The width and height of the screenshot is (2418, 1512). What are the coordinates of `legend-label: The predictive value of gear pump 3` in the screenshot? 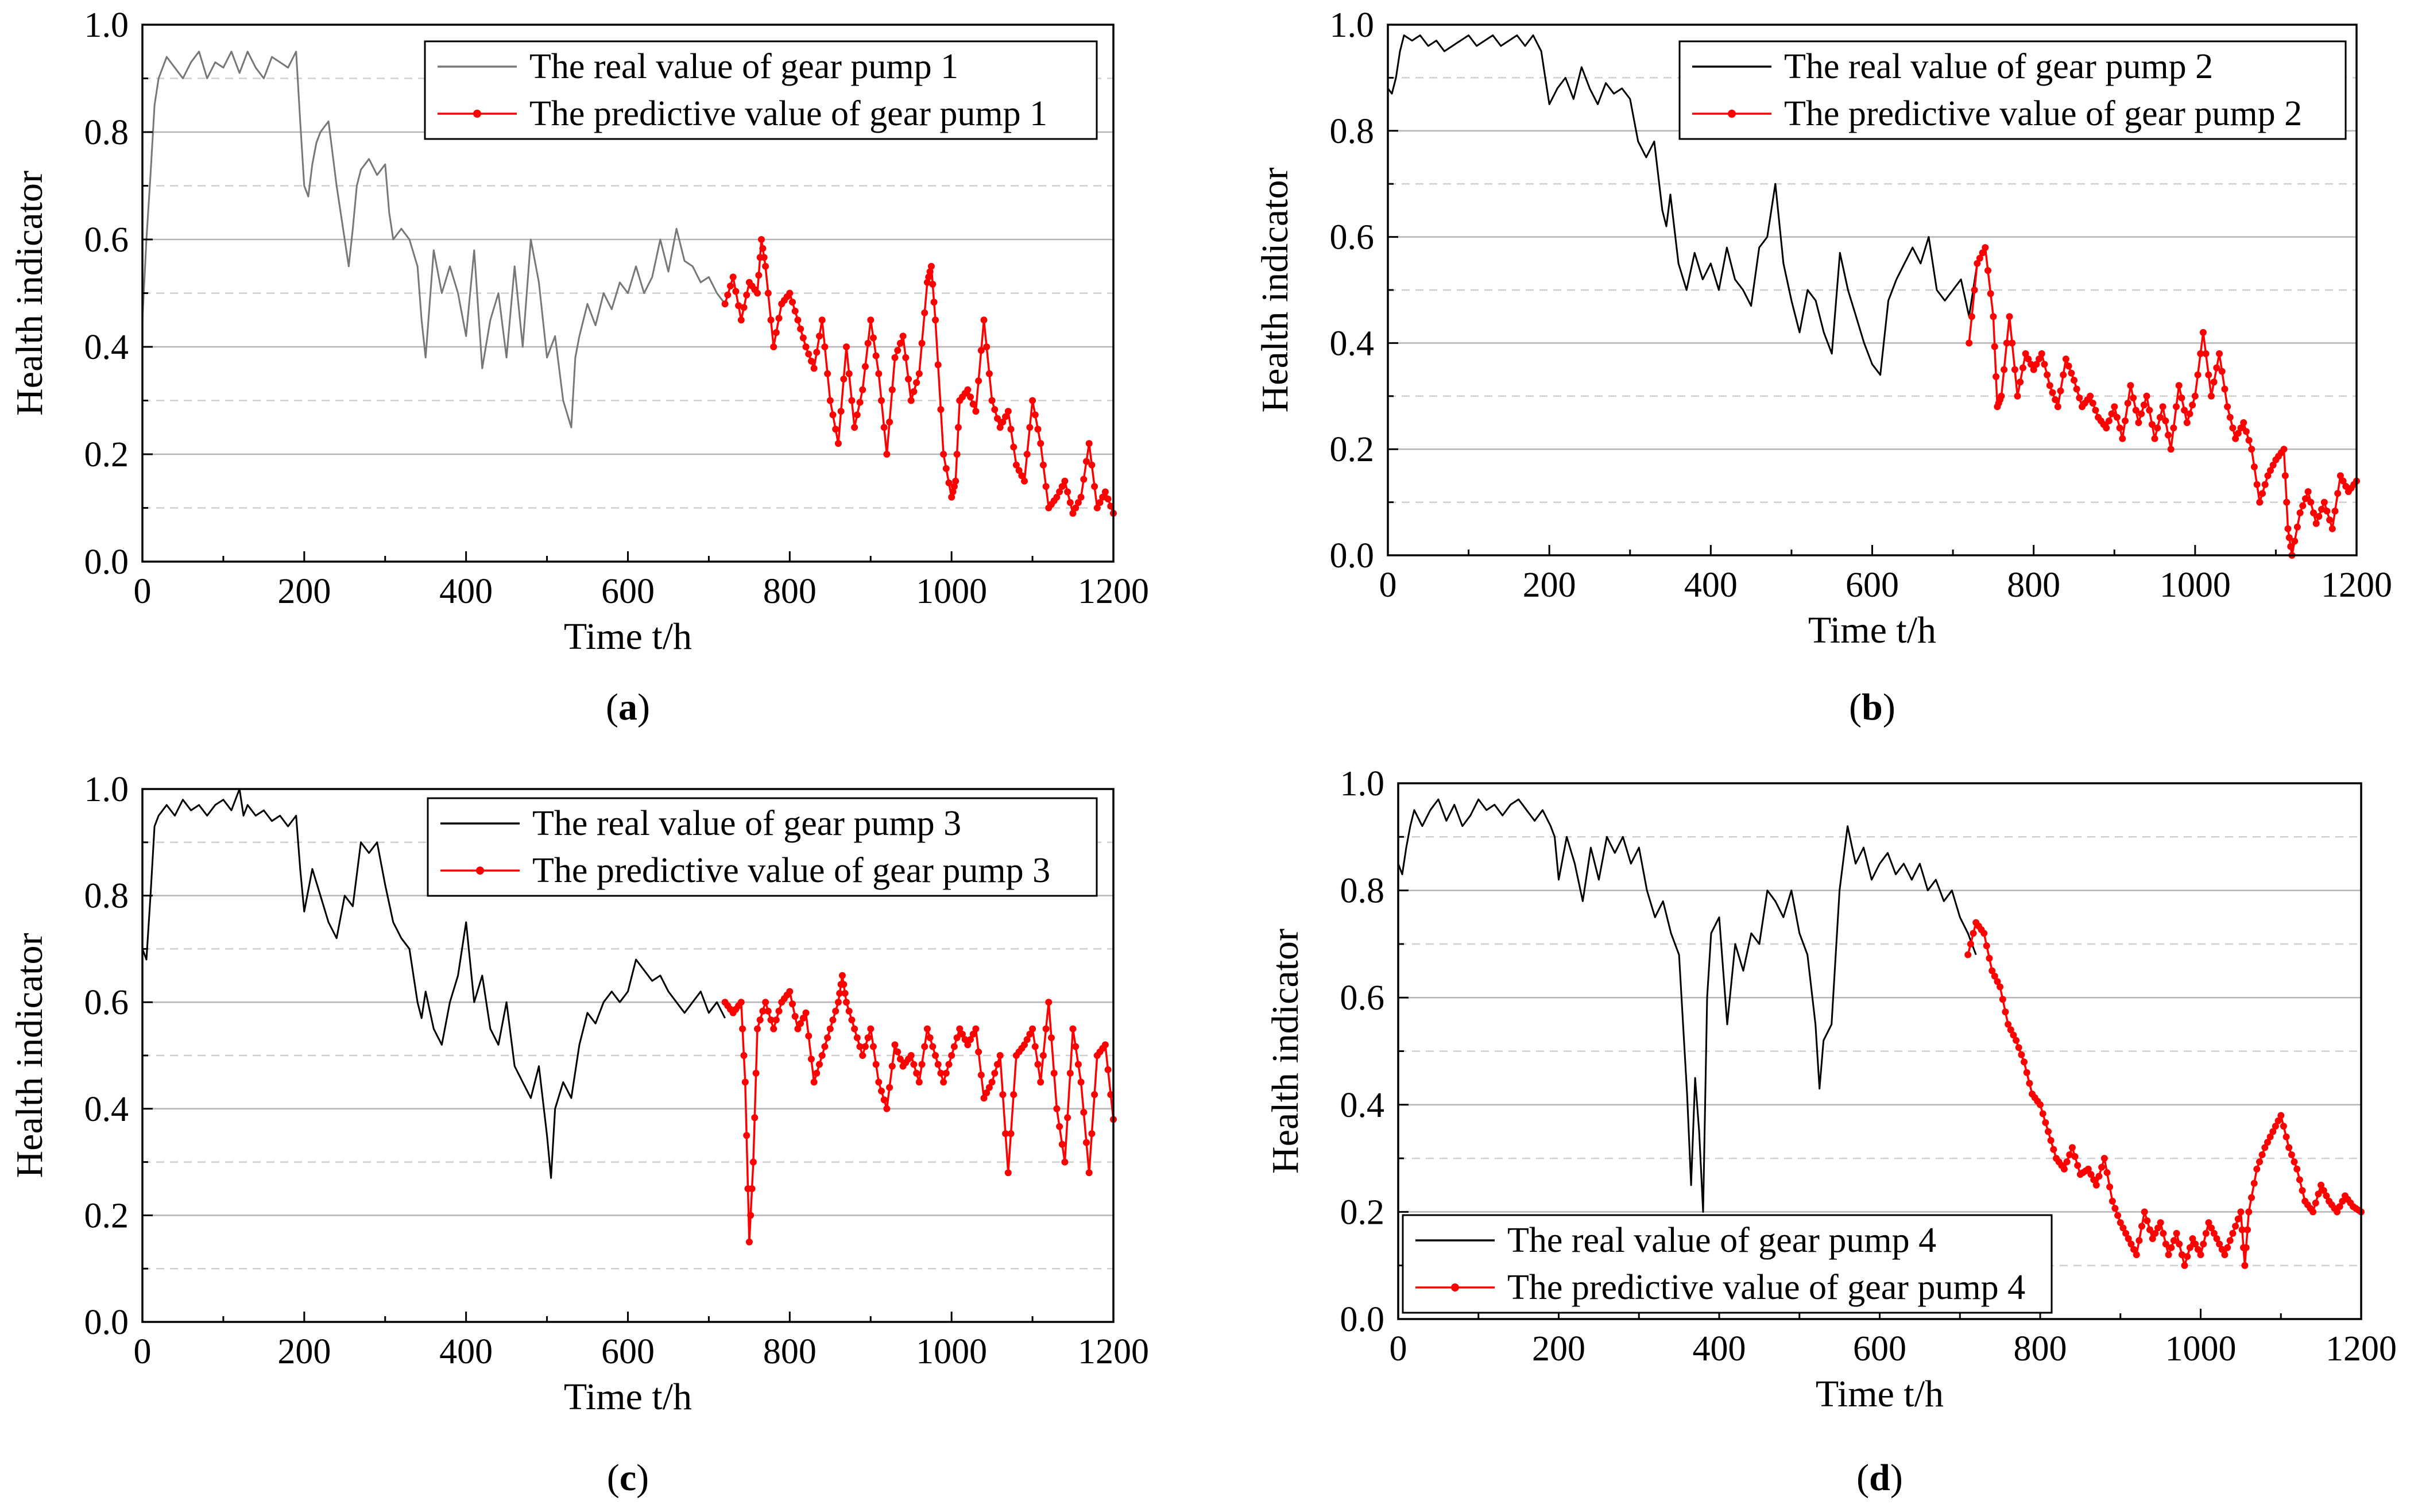 It's located at (791, 870).